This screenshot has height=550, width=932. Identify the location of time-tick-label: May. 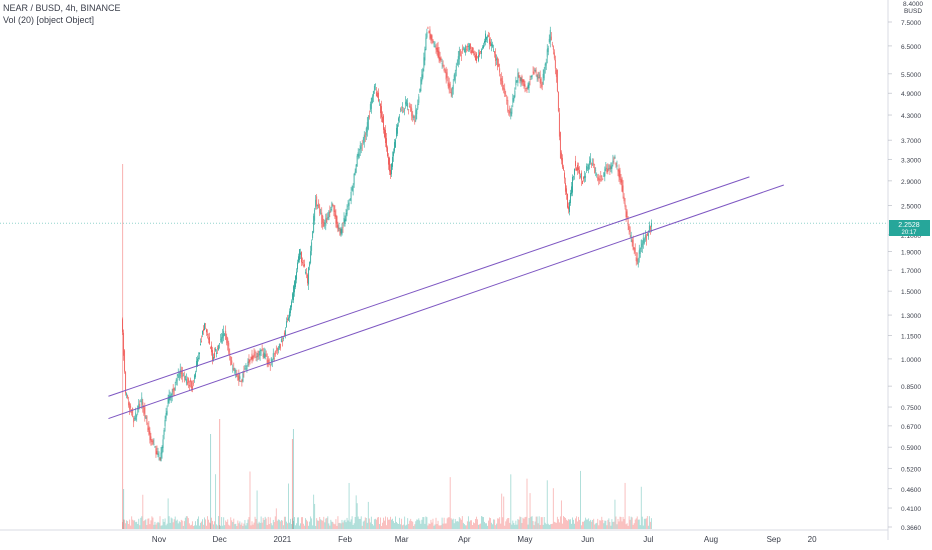
(524, 539).